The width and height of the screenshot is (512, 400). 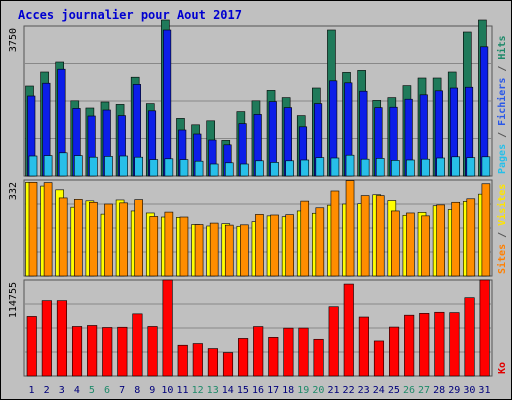 I want to click on traffic-panel-ymax-label: 3750, so click(x=13, y=40).